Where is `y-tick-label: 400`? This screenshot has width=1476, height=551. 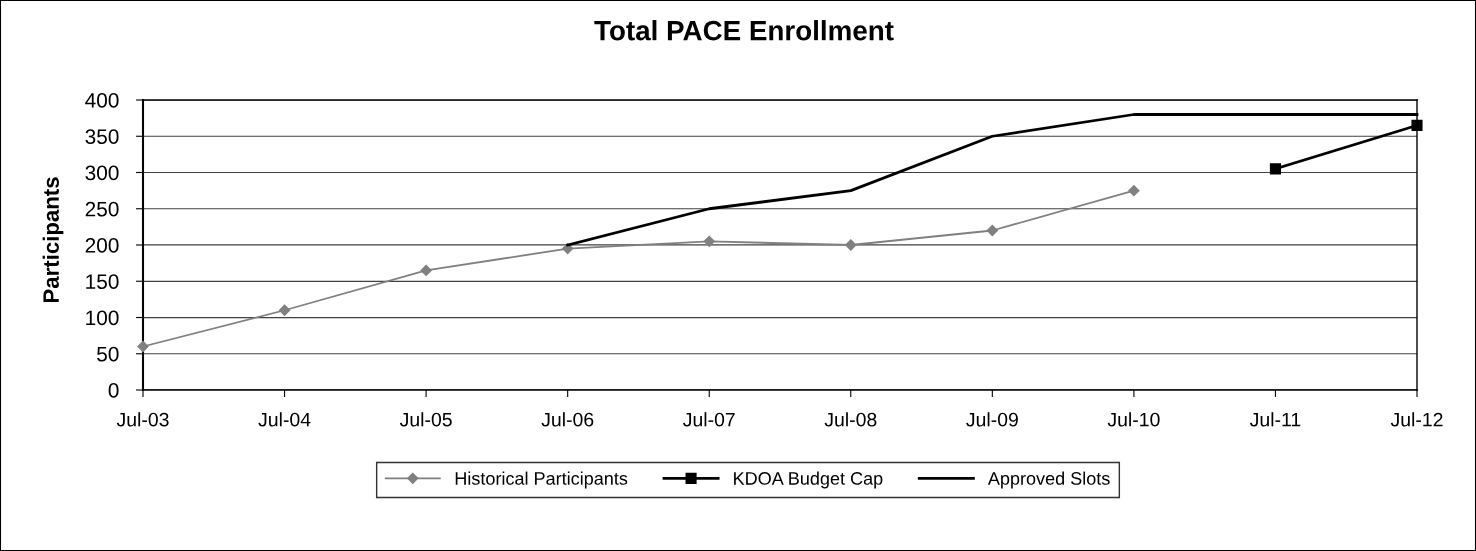
y-tick-label: 400 is located at coordinates (102, 100).